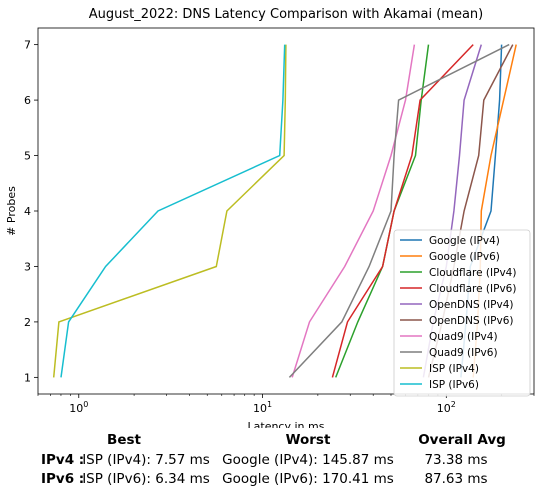  What do you see at coordinates (472, 289) in the screenshot?
I see `legend-label-cloudflare-ipv6: Cloudflare (IPv6)` at bounding box center [472, 289].